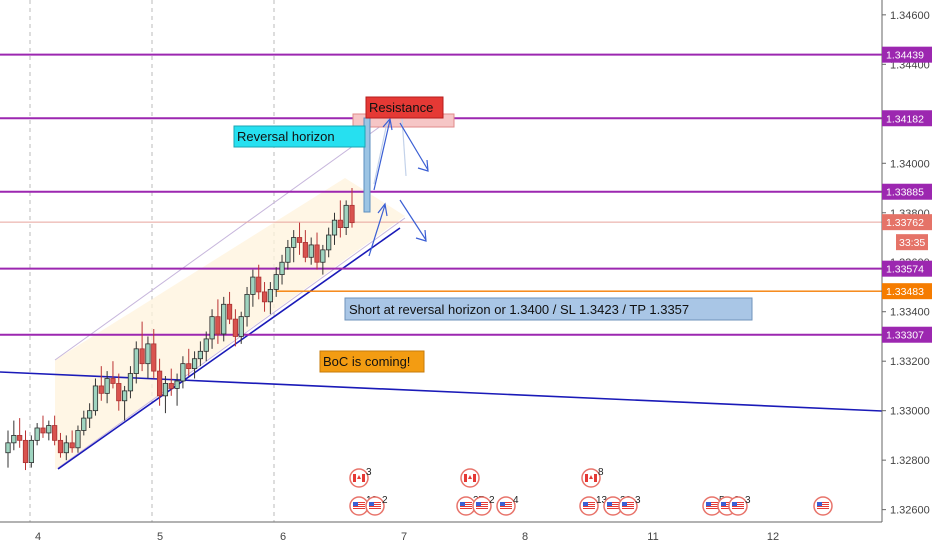 The width and height of the screenshot is (932, 550). Describe the element at coordinates (905, 119) in the screenshot. I see `level-tag-text: 1.34182` at that location.